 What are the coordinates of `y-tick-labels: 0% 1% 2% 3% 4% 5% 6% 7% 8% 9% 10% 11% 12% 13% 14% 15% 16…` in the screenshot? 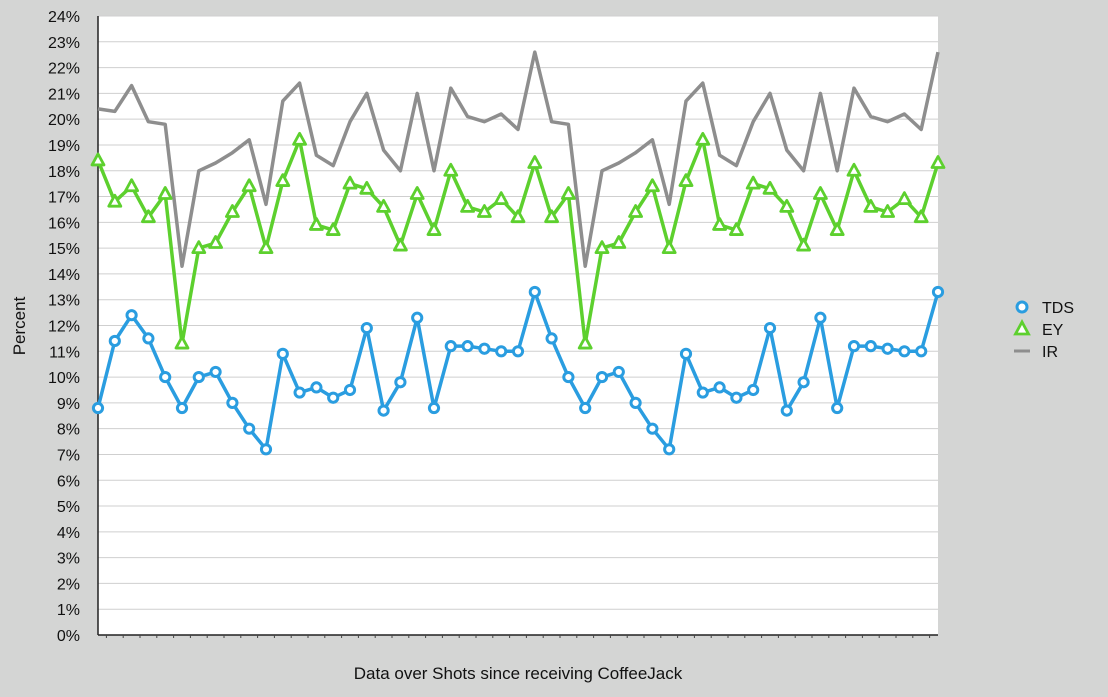 It's located at (64, 327).